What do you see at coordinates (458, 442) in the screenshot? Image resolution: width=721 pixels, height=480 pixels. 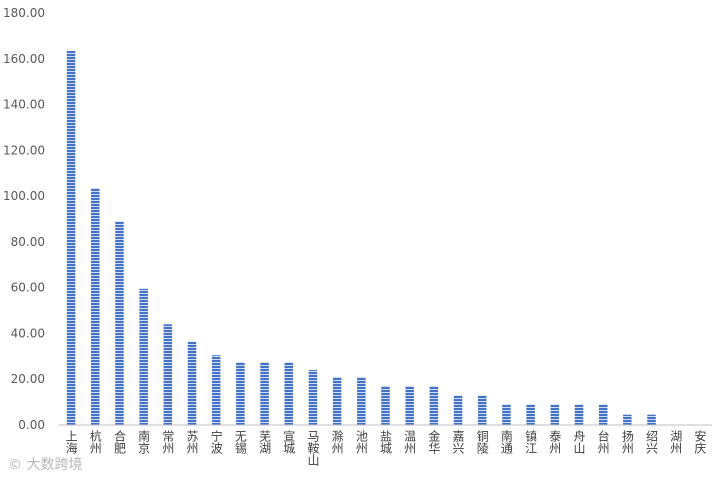 I see `x-tick-label: 嘉兴` at bounding box center [458, 442].